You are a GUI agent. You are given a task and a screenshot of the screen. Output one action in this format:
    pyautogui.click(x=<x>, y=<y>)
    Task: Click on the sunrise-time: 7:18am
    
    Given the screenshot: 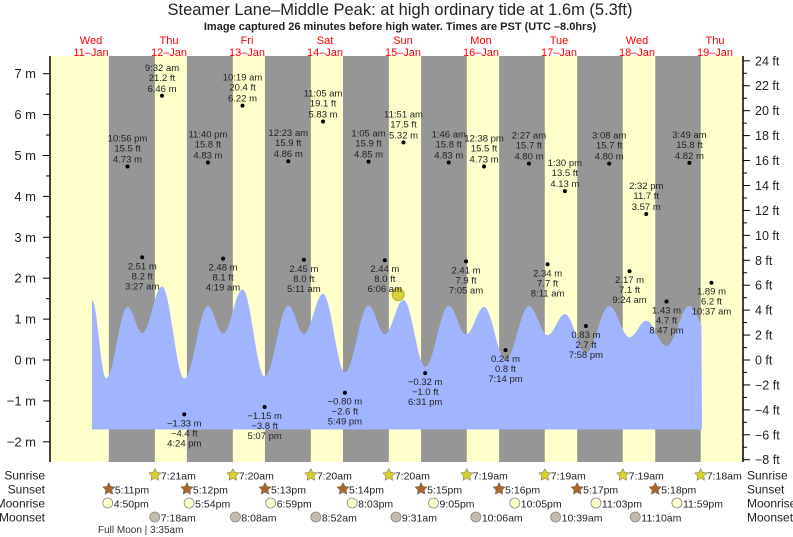 What is the action you would take?
    pyautogui.click(x=724, y=477)
    